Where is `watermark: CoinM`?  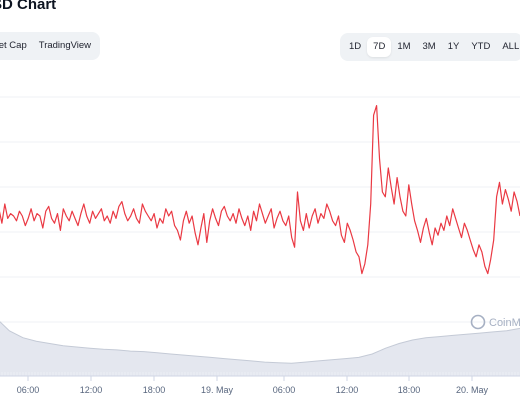
watermark: CoinM is located at coordinates (495, 322).